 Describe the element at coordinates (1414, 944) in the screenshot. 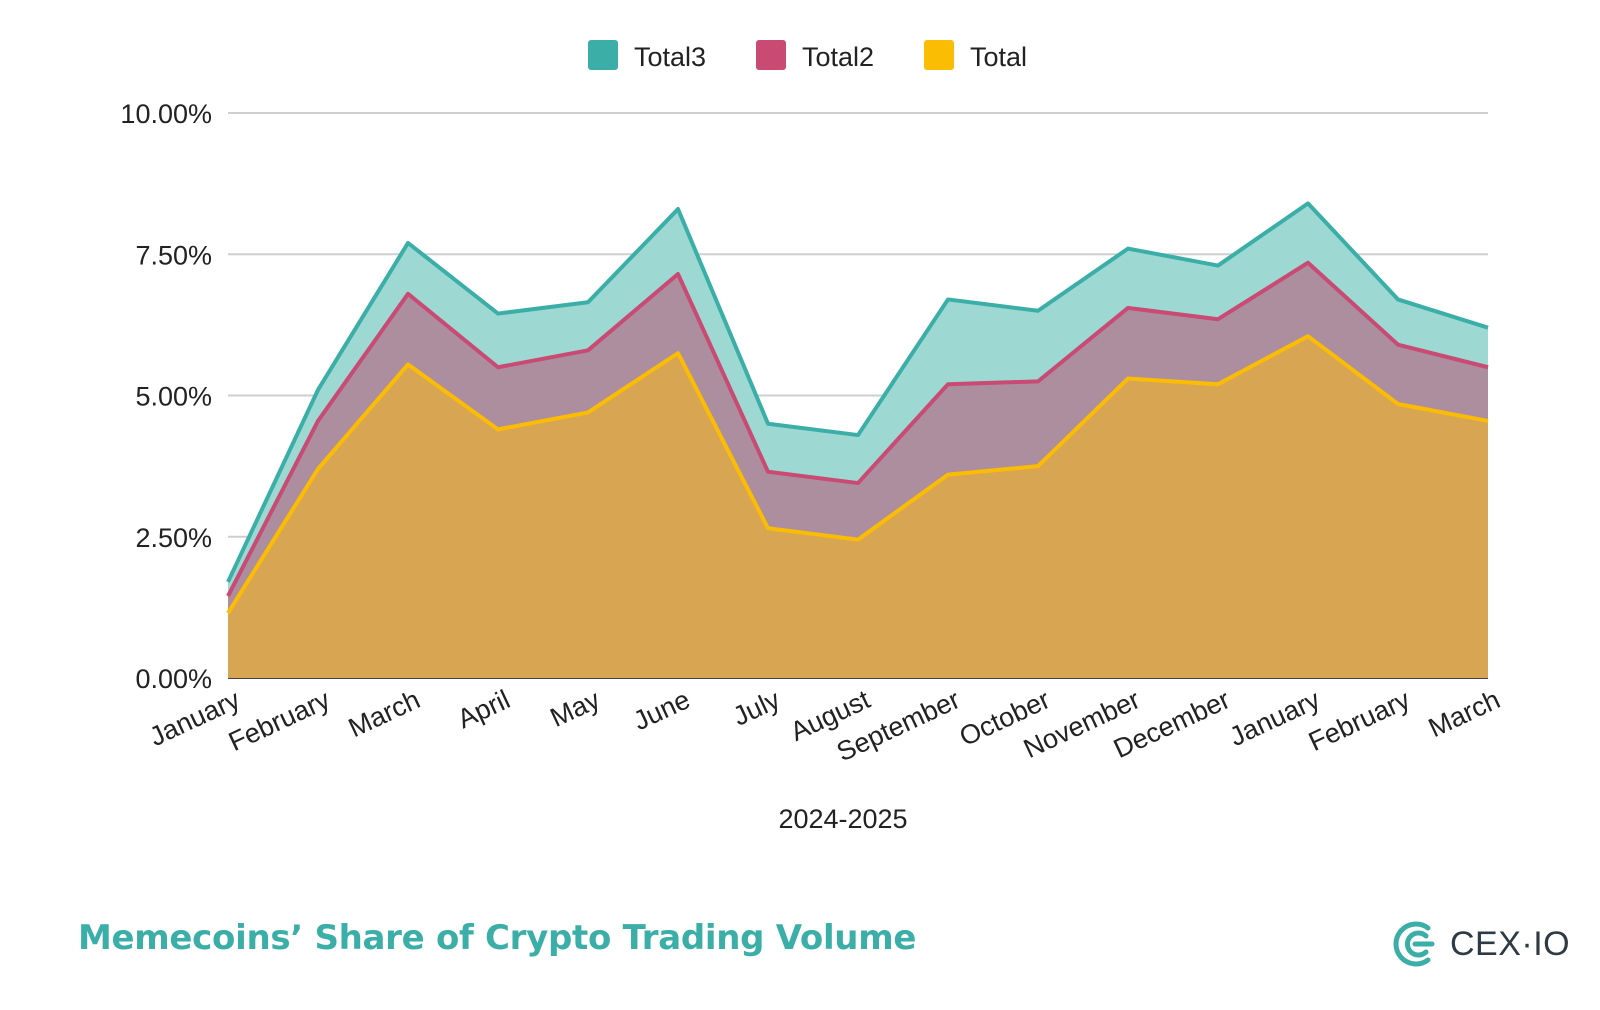

I see `cex-io-logo-icon` at that location.